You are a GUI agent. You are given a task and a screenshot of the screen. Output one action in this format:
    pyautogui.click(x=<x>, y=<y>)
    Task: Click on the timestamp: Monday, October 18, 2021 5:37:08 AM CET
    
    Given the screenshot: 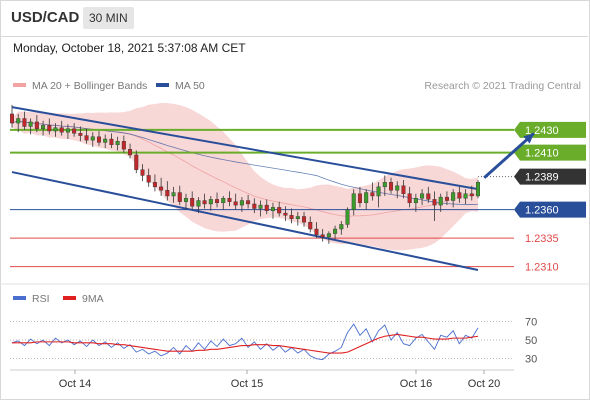 What is the action you would take?
    pyautogui.click(x=129, y=48)
    